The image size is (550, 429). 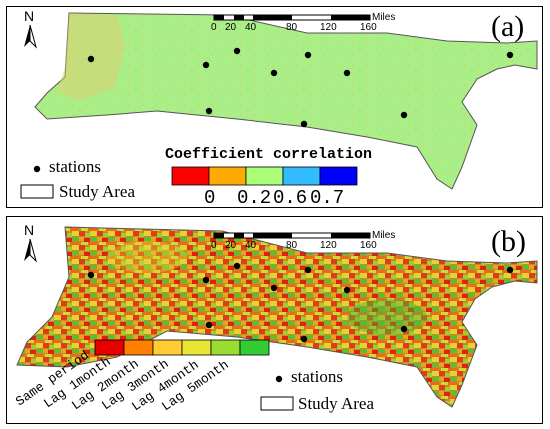 I want to click on scale-ticks-a: 0 20 40 80 120 160, so click(x=275, y=29).